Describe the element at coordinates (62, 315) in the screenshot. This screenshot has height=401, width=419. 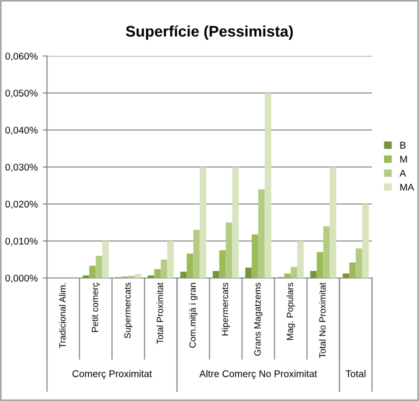
I see `x-tick-label: Tradicional Alim.` at that location.